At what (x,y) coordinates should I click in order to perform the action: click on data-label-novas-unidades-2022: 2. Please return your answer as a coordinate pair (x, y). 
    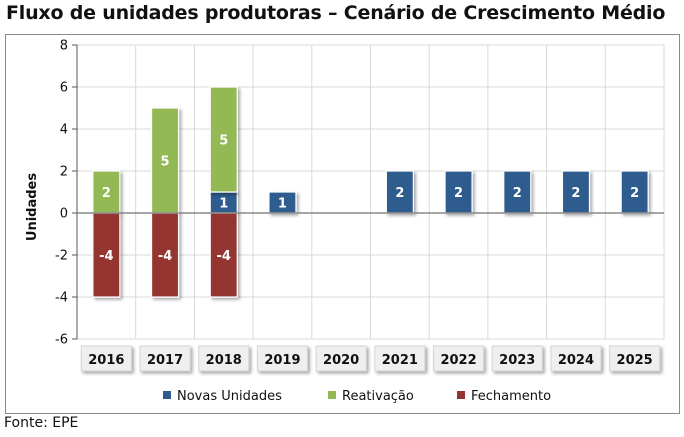
    Looking at the image, I should click on (458, 193).